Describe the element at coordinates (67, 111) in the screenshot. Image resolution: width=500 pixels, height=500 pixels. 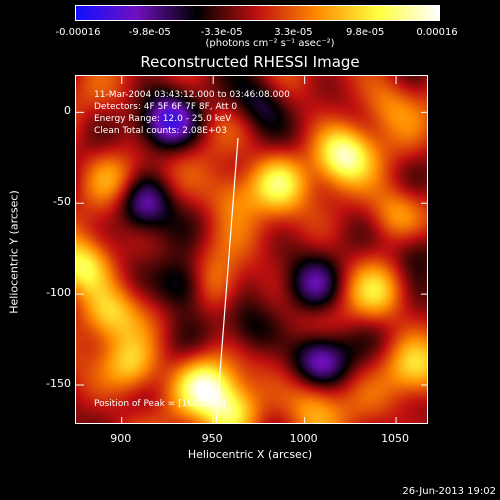
I see `y-tick-label: 0` at that location.